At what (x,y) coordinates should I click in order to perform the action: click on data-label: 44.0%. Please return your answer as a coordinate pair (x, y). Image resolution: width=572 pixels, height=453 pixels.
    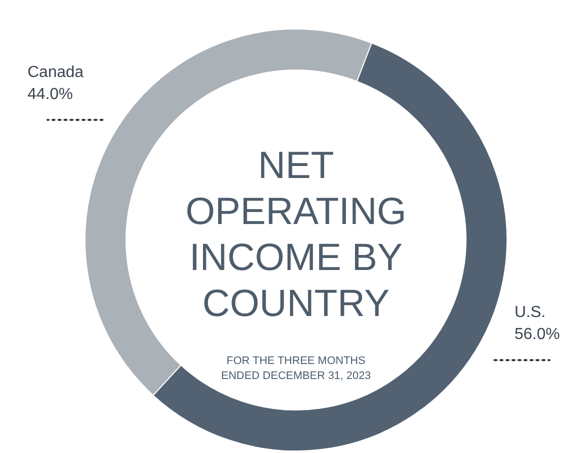
    Looking at the image, I should click on (50, 94).